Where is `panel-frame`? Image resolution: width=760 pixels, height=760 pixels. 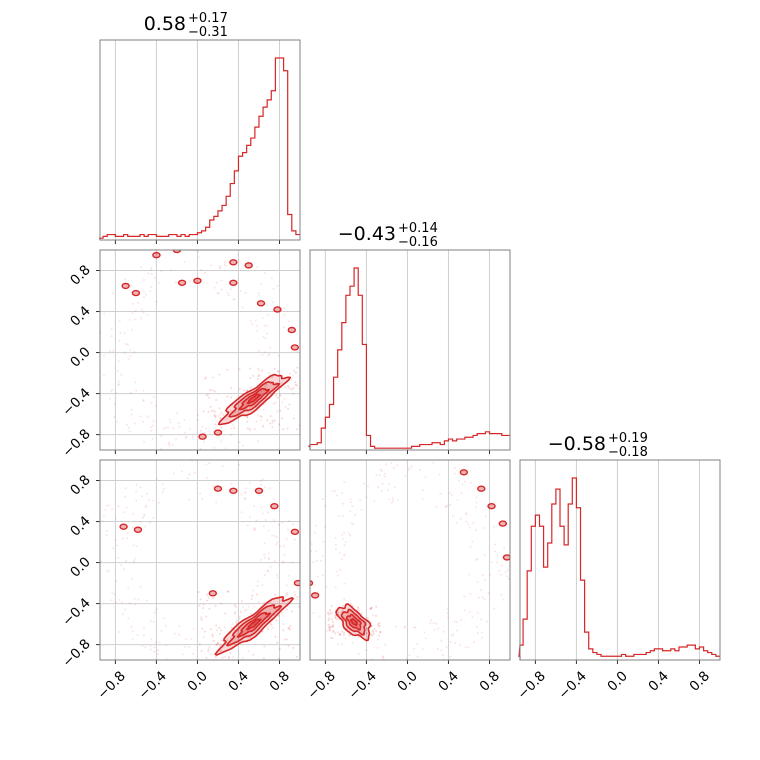
panel-frame is located at coordinates (410, 350).